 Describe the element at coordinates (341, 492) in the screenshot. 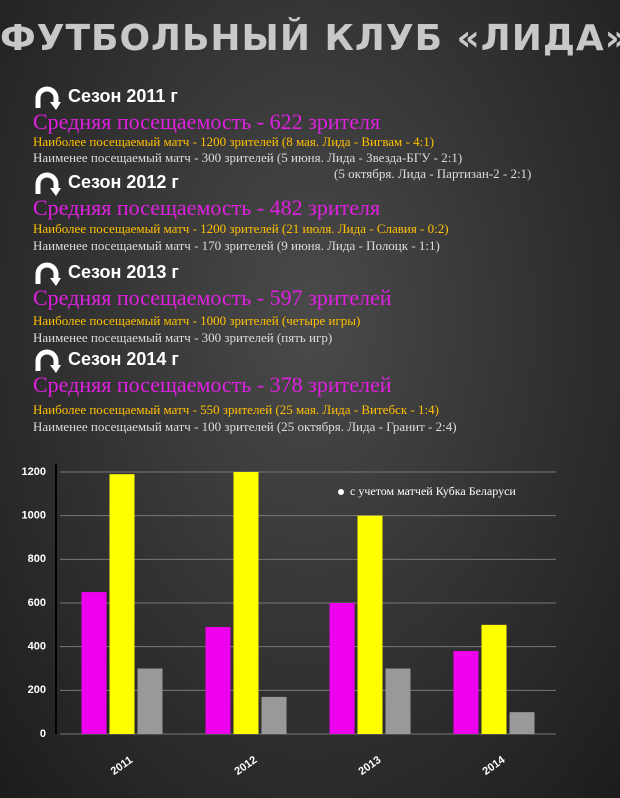

I see `note-dot` at that location.